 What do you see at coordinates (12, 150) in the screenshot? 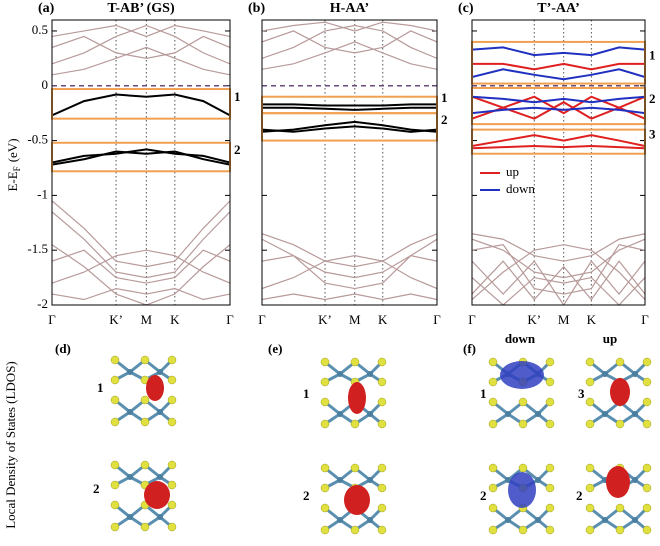
I see `y-label-unit: (eV)` at bounding box center [12, 150].